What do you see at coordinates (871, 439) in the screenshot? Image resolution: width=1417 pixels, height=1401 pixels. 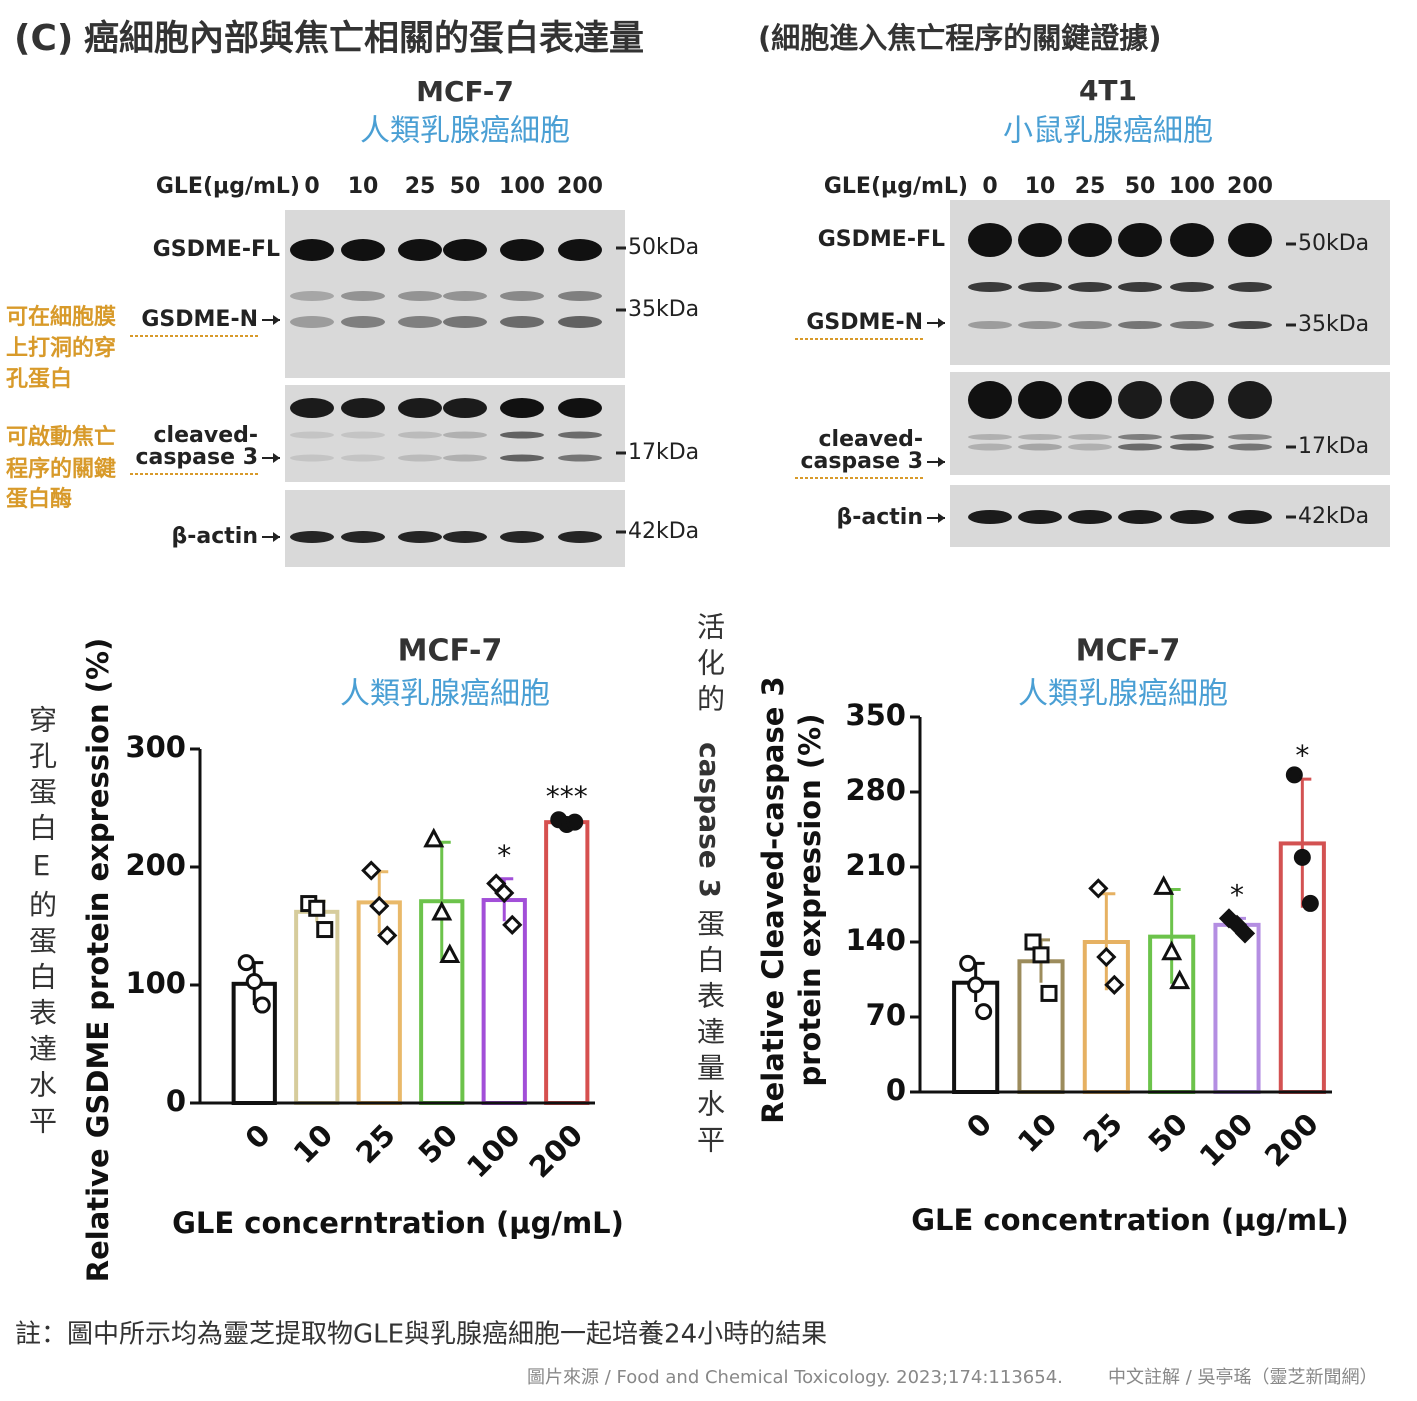 I see `blot-row-label: cleaved-` at bounding box center [871, 439].